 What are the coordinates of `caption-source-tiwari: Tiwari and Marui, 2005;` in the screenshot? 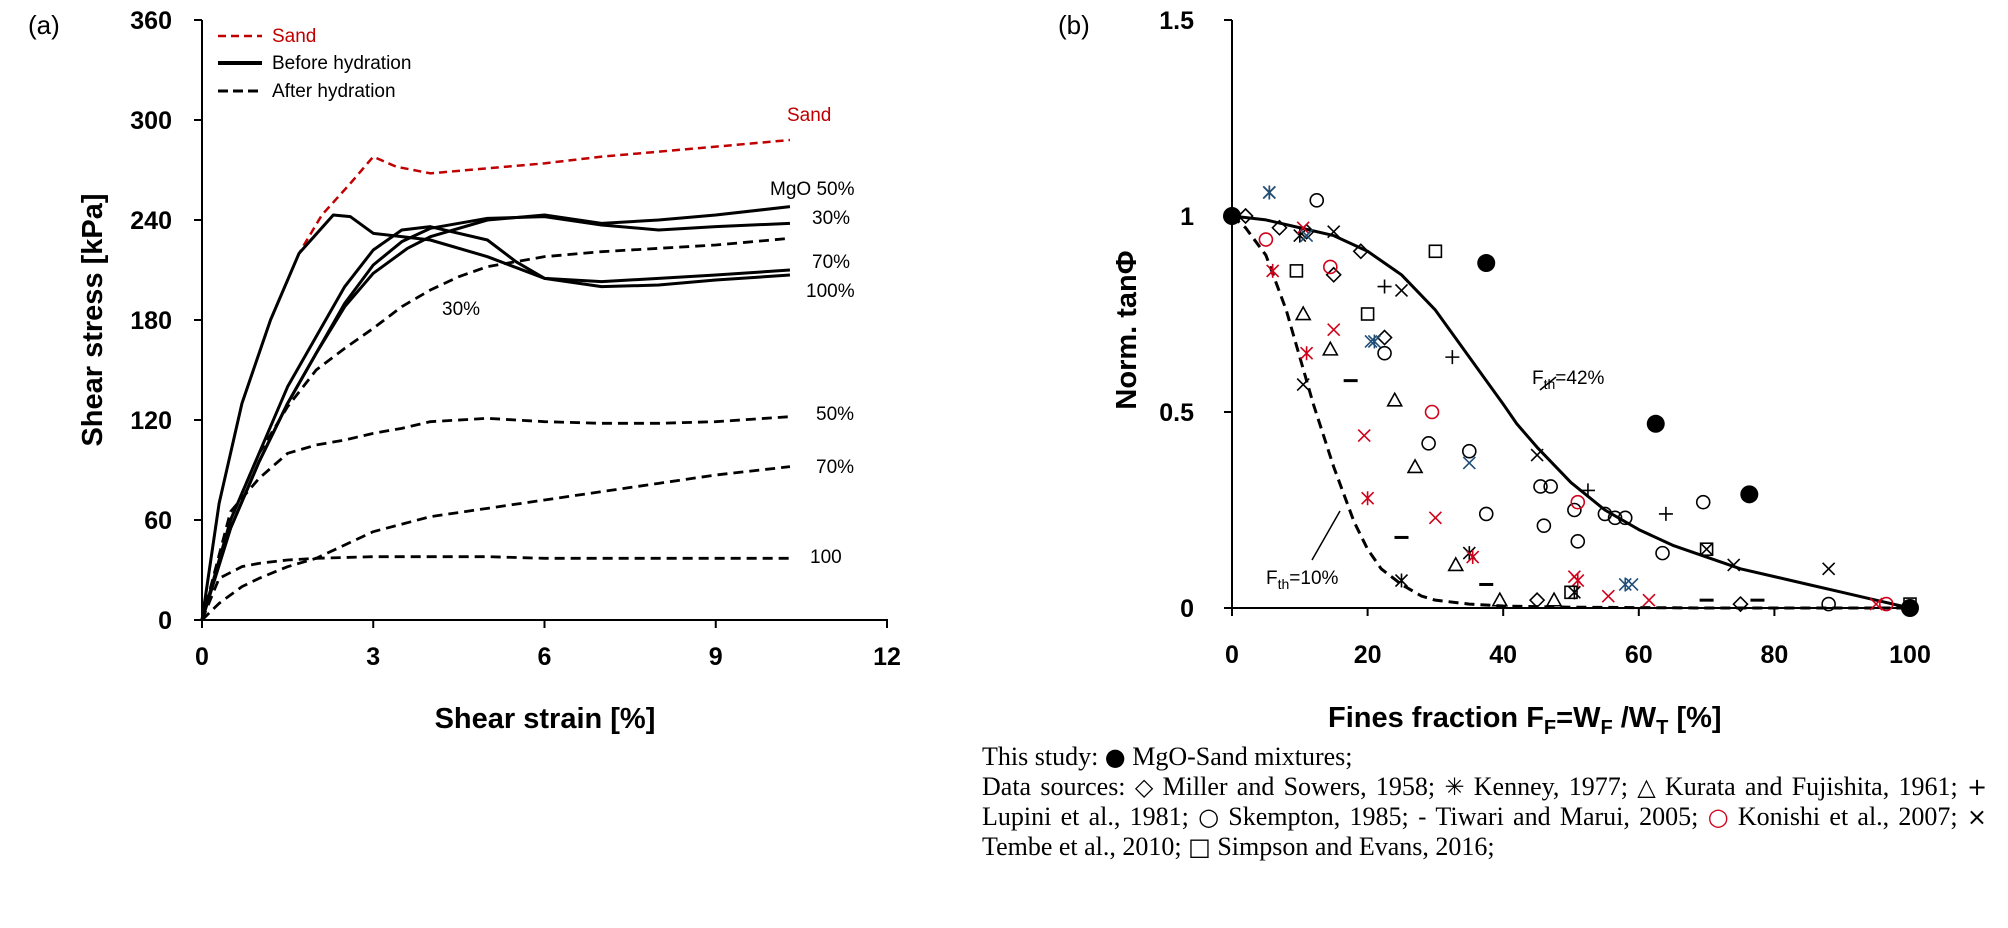 It's located at (1567, 816).